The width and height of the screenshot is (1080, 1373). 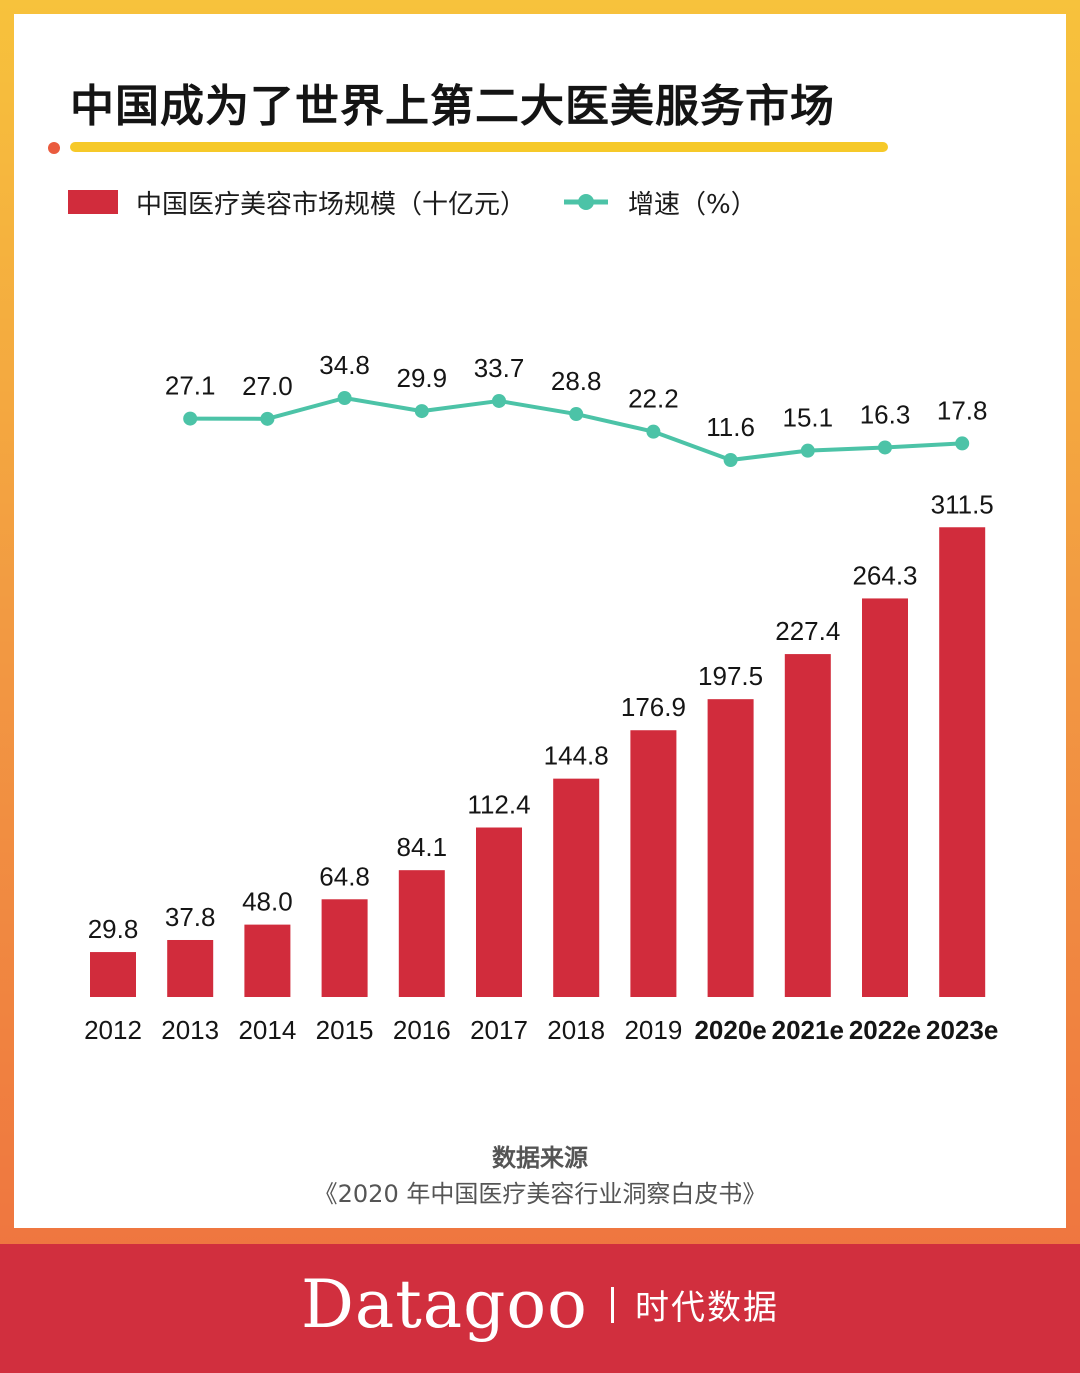 What do you see at coordinates (113, 974) in the screenshot?
I see `bar-2012` at bounding box center [113, 974].